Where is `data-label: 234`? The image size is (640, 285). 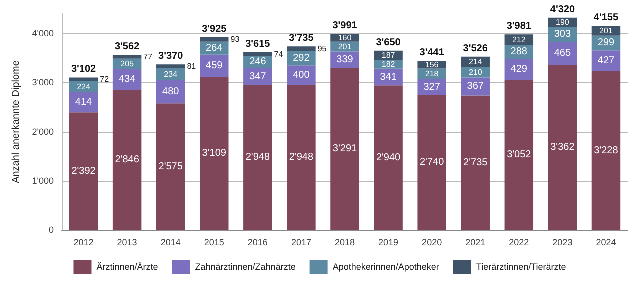
data-label: 234 is located at coordinates (171, 74).